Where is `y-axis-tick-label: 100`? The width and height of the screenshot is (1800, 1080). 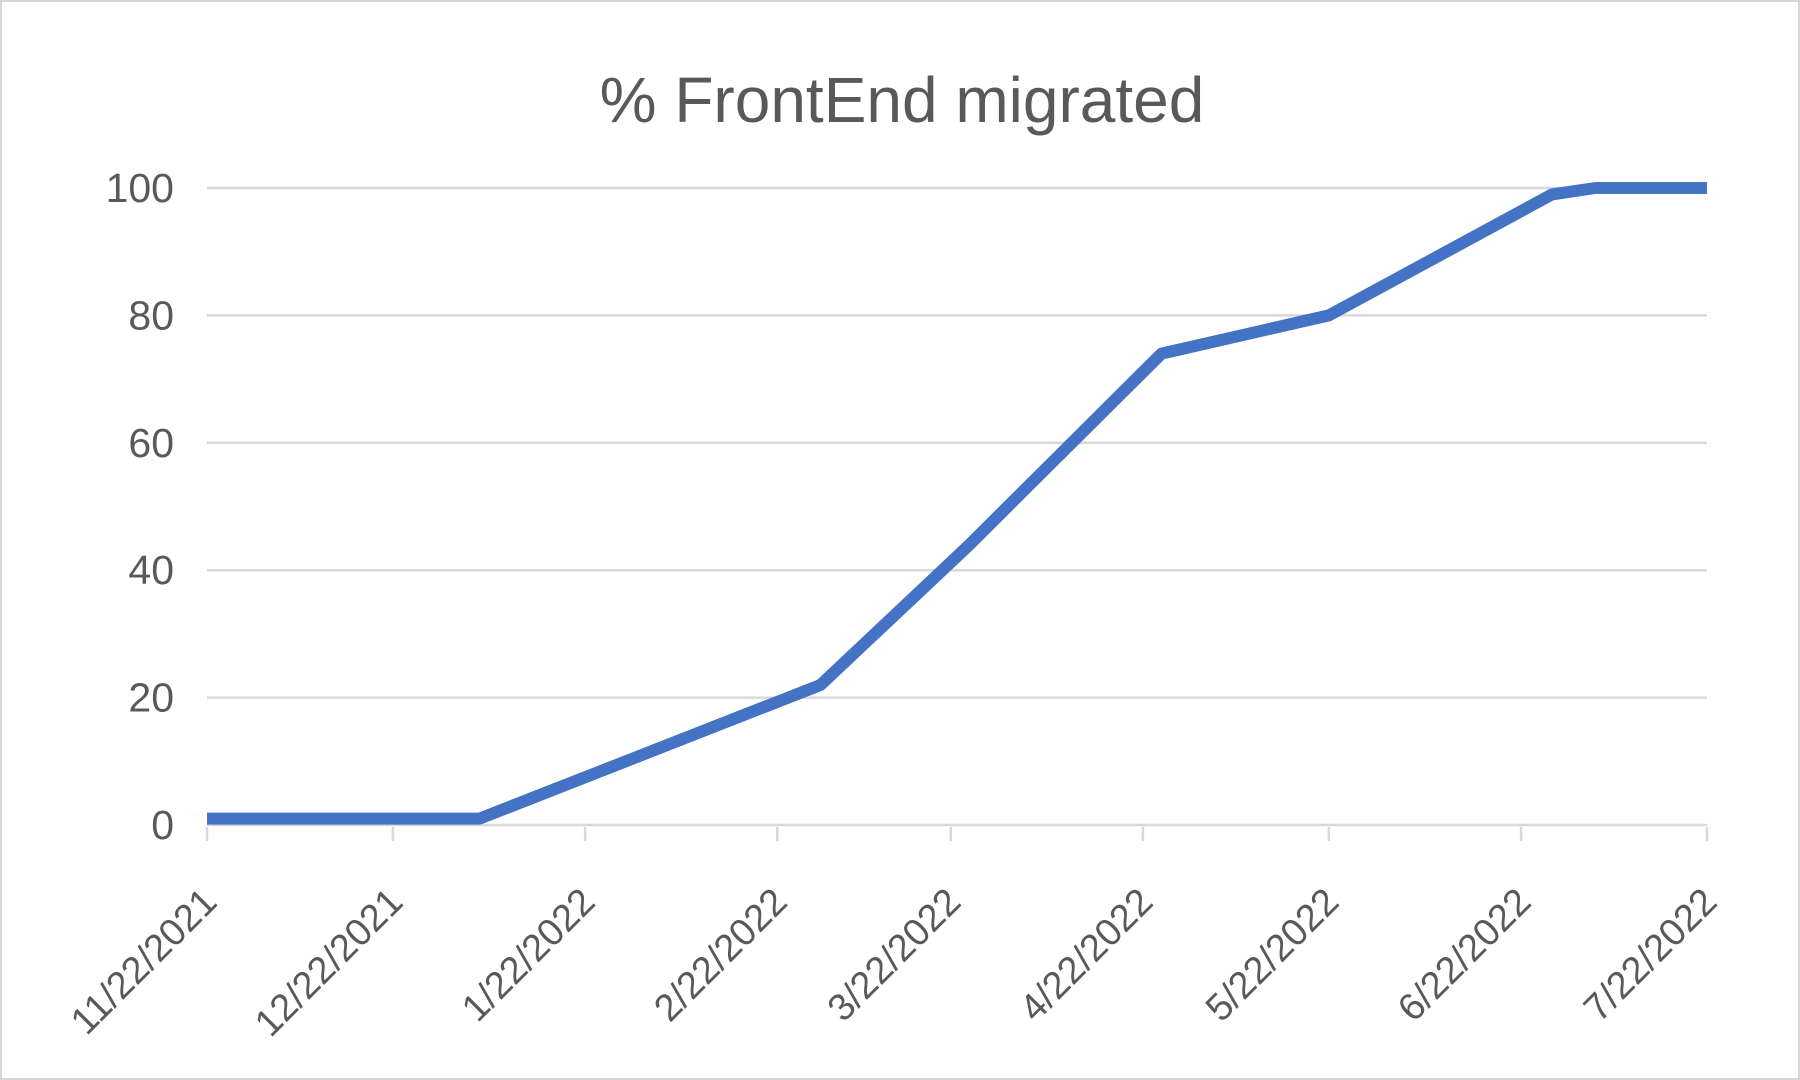 y-axis-tick-label: 100 is located at coordinates (140, 188).